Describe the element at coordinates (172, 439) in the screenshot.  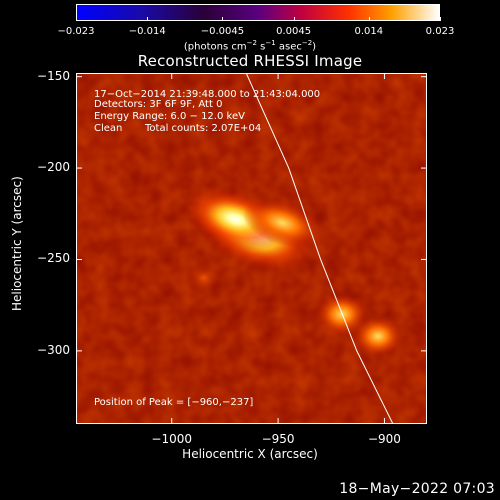
I see `x-tick-label: −1000` at that location.